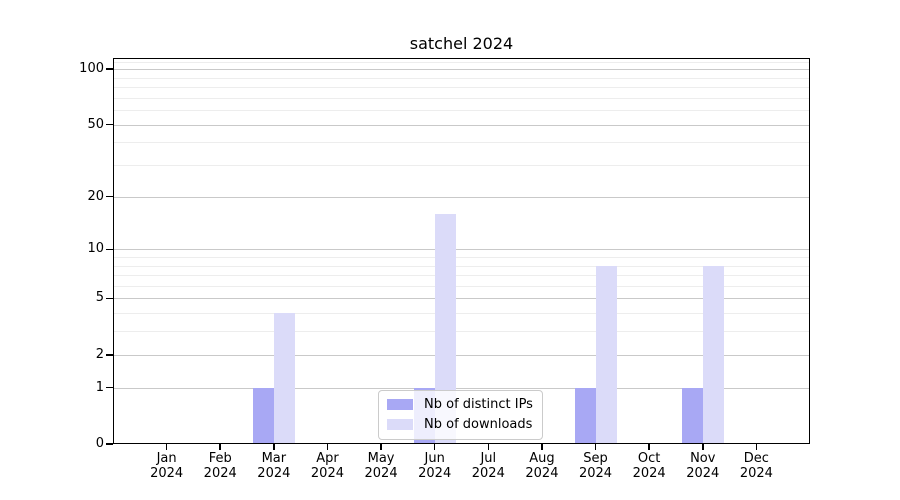 Image resolution: width=900 pixels, height=500 pixels. Describe the element at coordinates (400, 404) in the screenshot. I see `legend-swatch-distinct-ips` at that location.